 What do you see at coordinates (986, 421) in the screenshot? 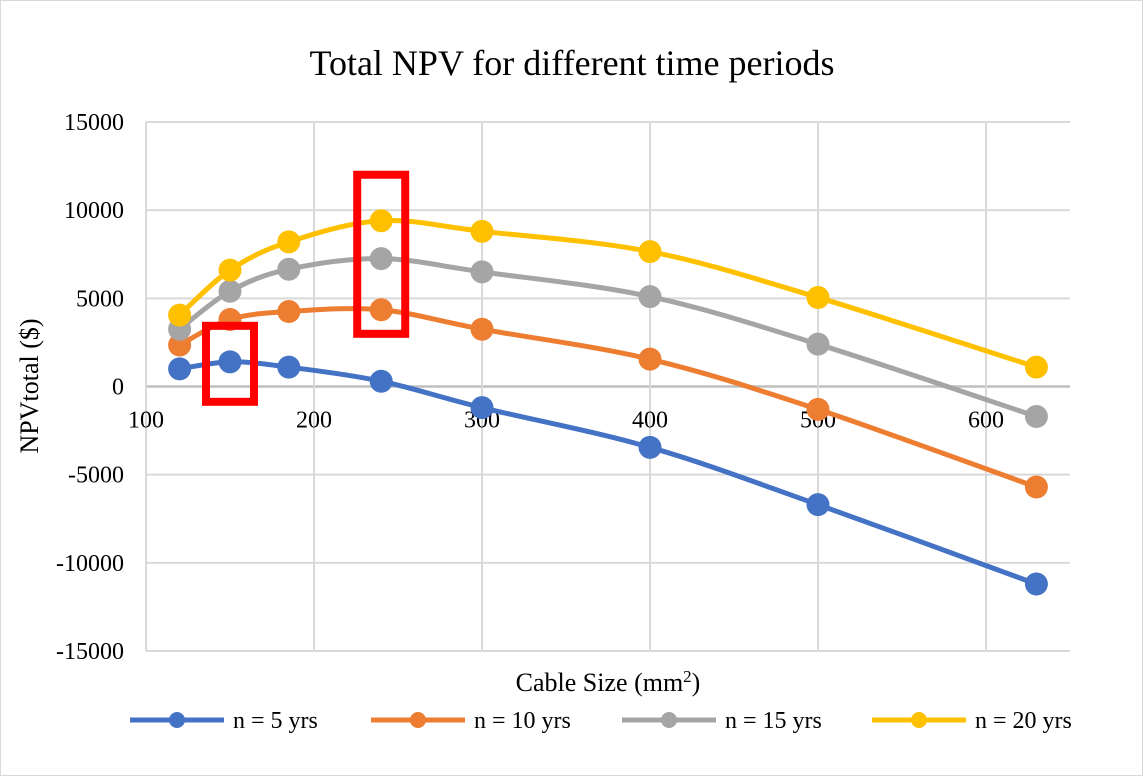
I see `x-tick-label: 600` at bounding box center [986, 421].